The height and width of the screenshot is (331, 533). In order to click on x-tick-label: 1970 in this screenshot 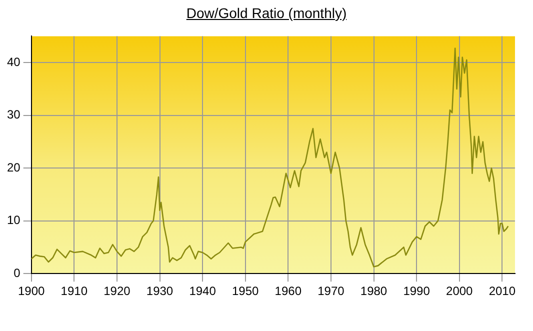, I will do `click(331, 291)`.